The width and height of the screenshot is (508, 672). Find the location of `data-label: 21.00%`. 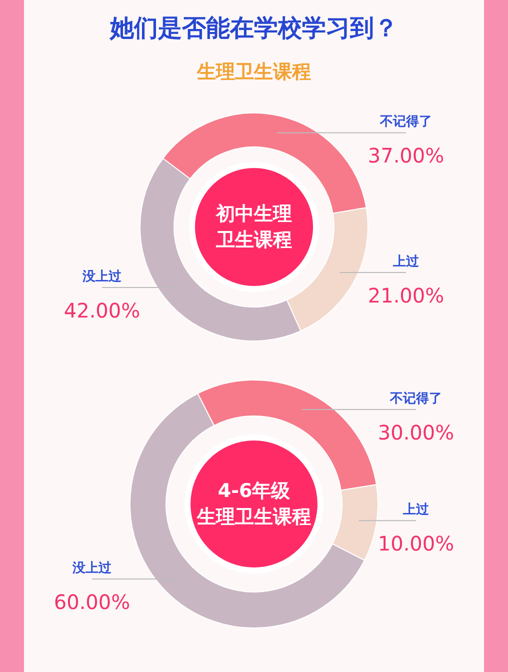

data-label: 21.00% is located at coordinates (406, 296).